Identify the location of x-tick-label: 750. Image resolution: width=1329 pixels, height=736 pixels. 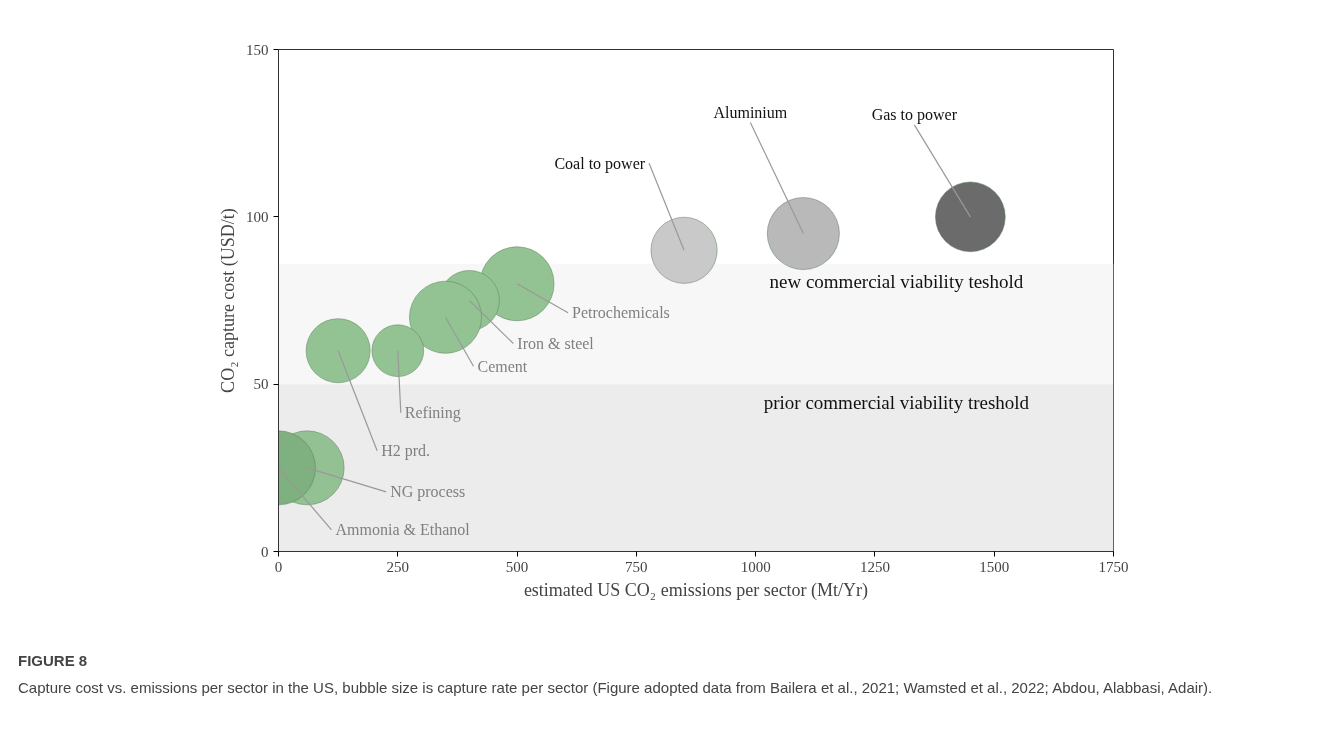
(636, 566).